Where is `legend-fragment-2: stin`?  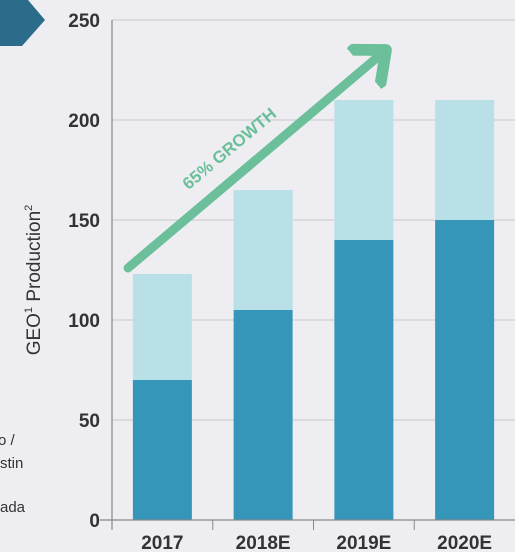 legend-fragment-2: stin is located at coordinates (11, 463).